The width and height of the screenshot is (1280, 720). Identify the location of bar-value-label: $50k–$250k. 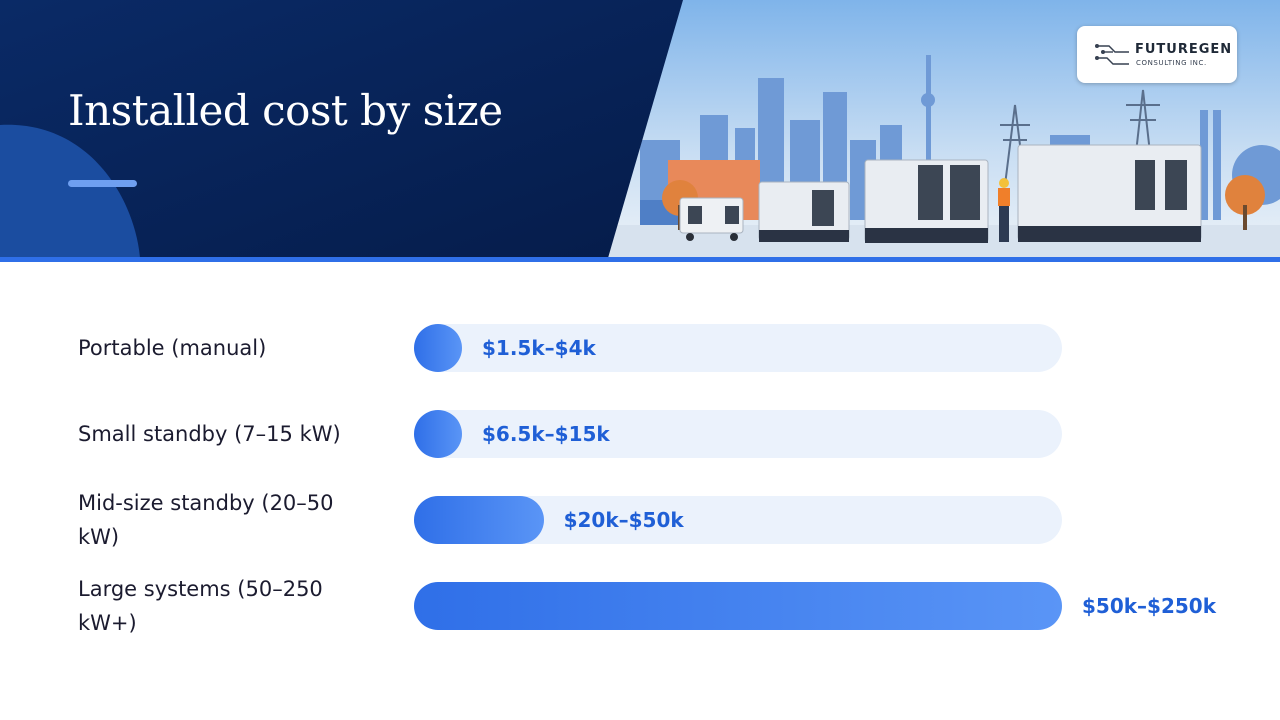
(1149, 606).